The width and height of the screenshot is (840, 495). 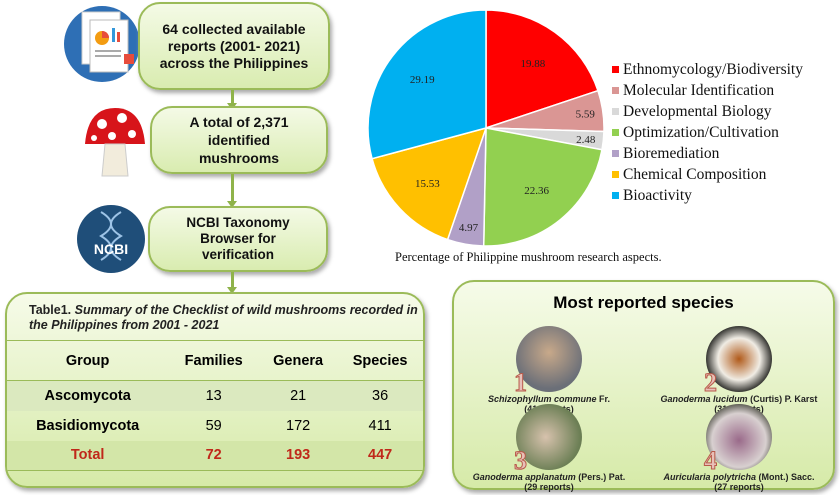 What do you see at coordinates (739, 487) in the screenshot?
I see `species-reports: (27 reports)` at bounding box center [739, 487].